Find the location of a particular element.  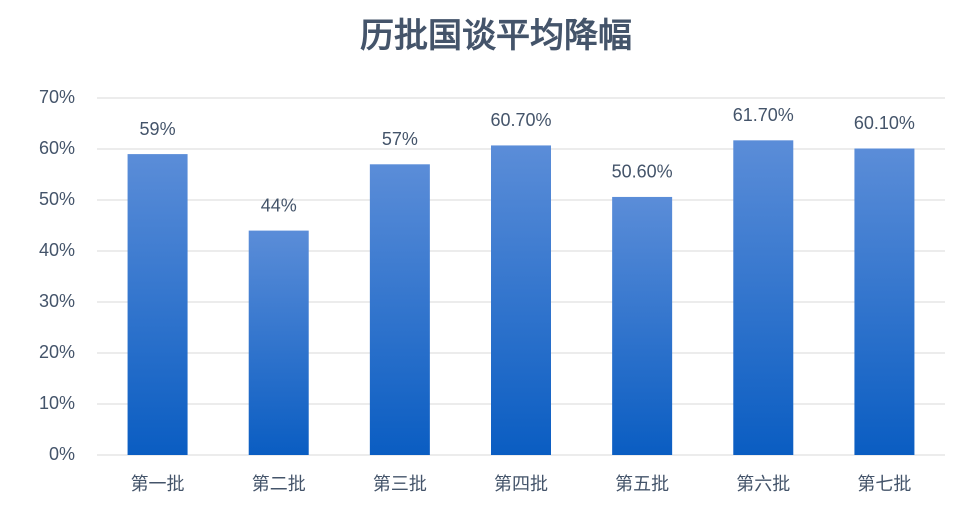

y-tick-label: 70% is located at coordinates (57, 97).